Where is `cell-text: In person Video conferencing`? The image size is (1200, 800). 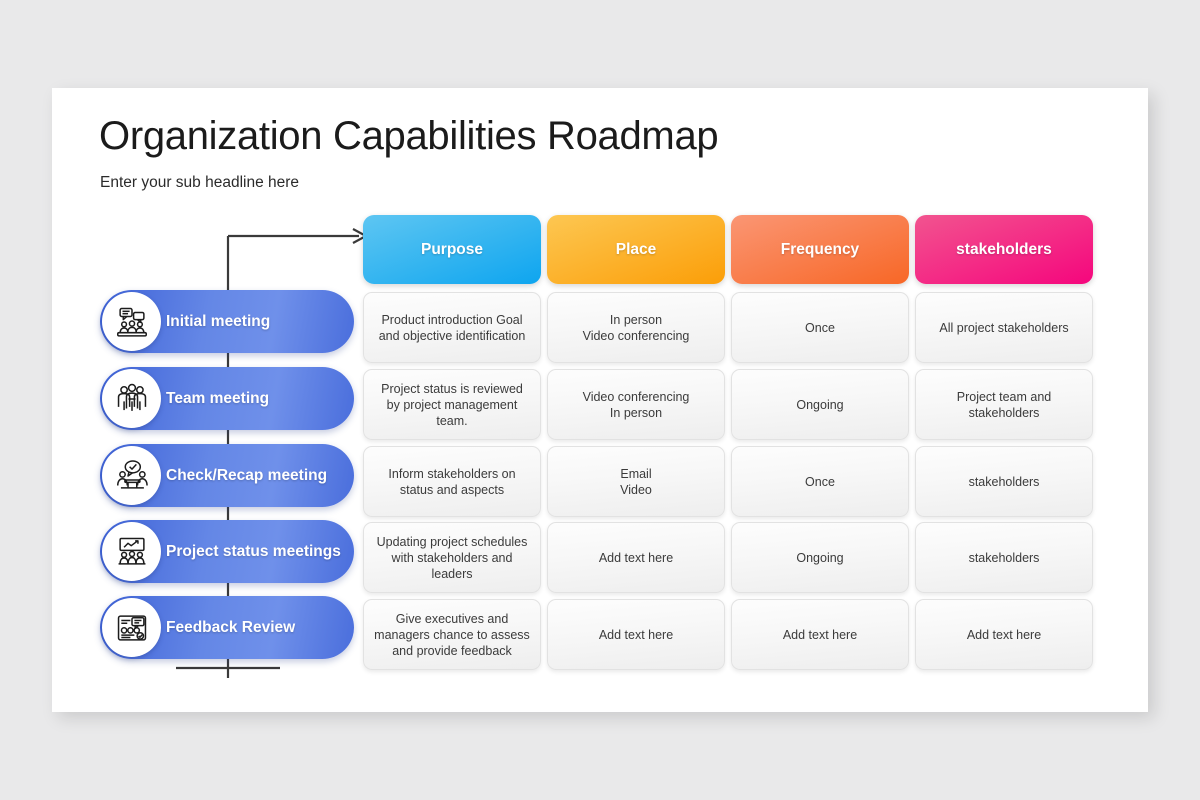
cell-text: In person Video conferencing is located at coordinates (636, 327).